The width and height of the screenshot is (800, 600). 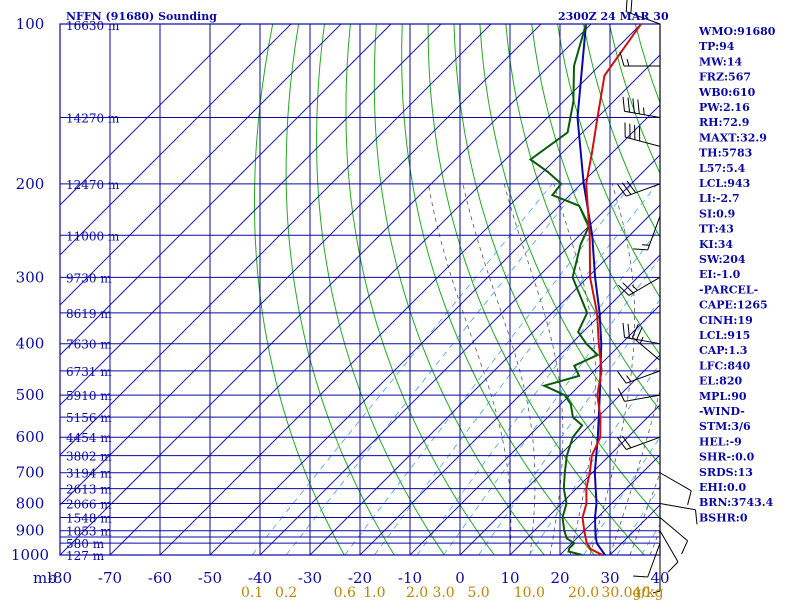 What do you see at coordinates (509, 578) in the screenshot?
I see `temperature-tick-label: 10` at bounding box center [509, 578].